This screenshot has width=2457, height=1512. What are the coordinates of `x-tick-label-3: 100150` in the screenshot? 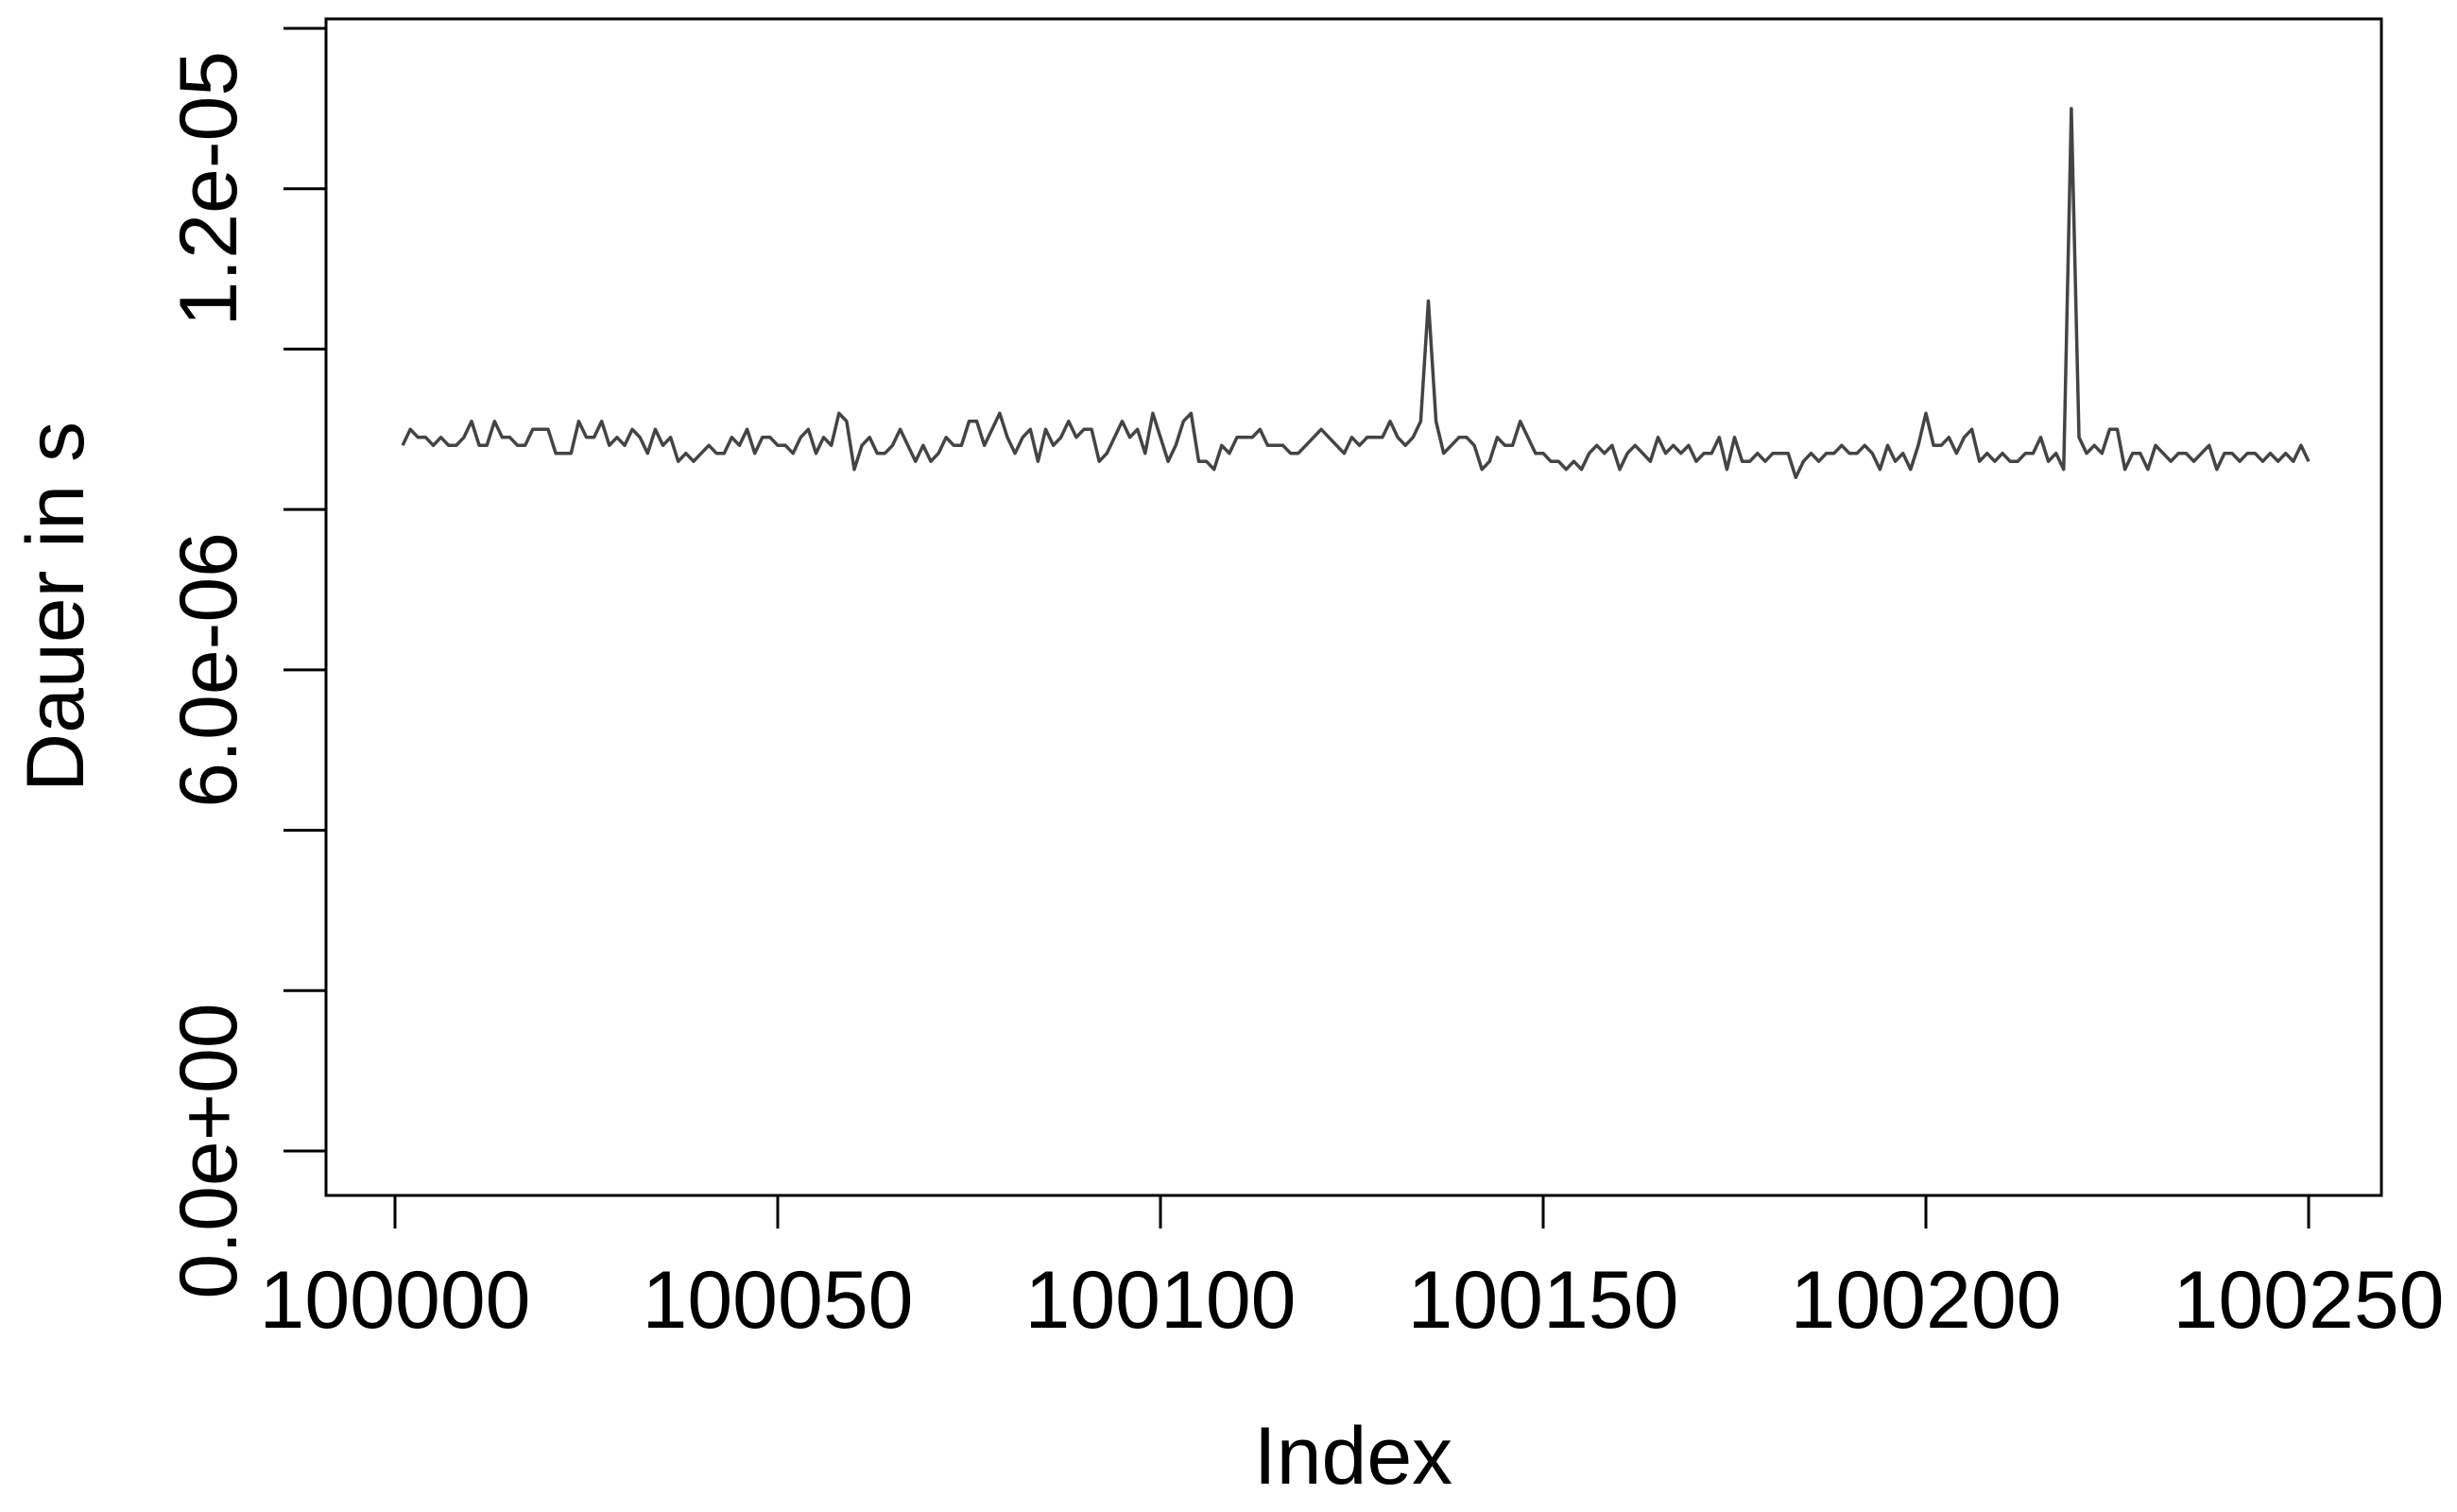 It's located at (1543, 1300).